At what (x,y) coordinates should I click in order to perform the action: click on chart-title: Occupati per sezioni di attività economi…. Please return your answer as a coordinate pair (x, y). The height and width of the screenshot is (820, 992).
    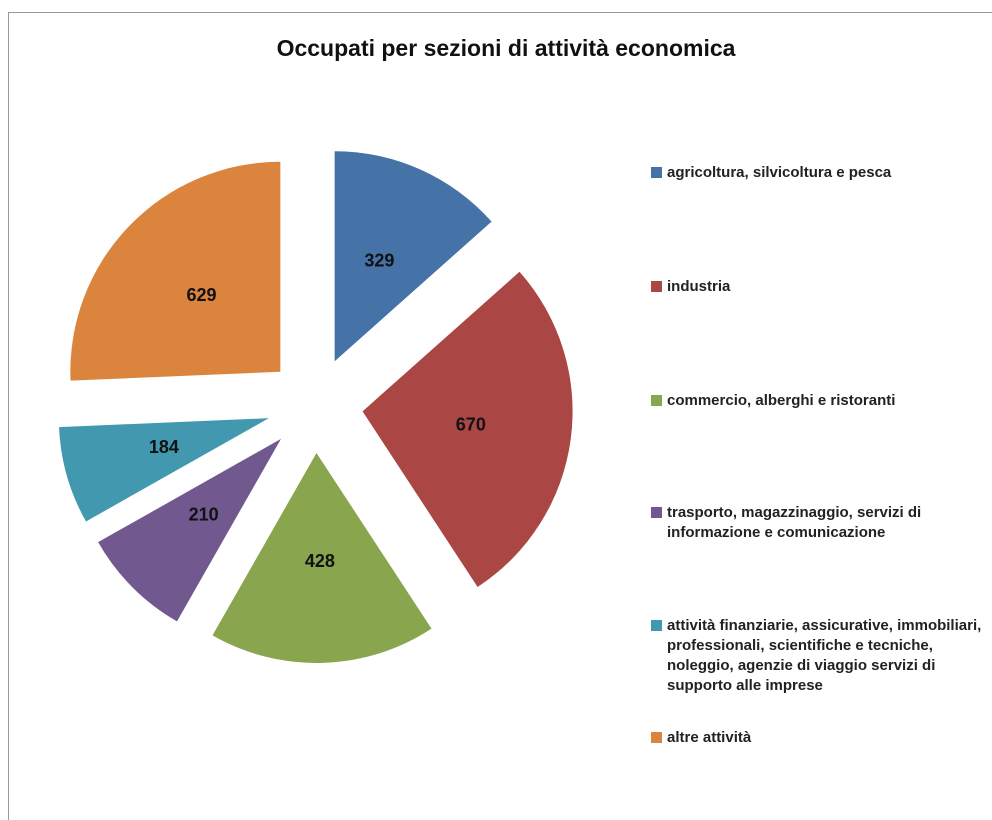
    Looking at the image, I should click on (506, 48).